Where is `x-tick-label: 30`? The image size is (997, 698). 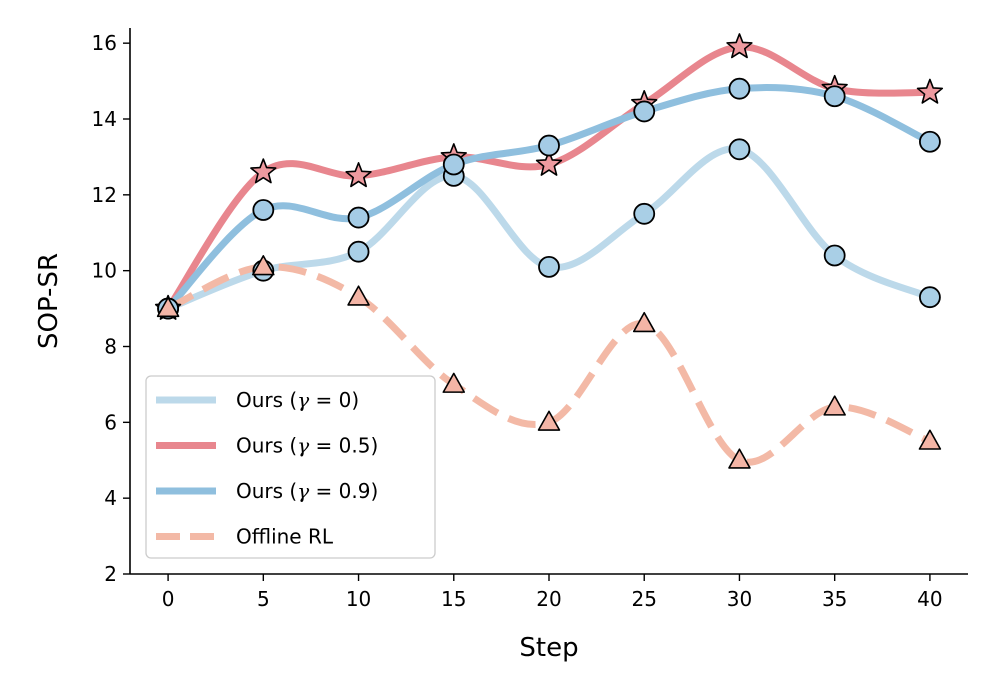
x-tick-label: 30 is located at coordinates (739, 599).